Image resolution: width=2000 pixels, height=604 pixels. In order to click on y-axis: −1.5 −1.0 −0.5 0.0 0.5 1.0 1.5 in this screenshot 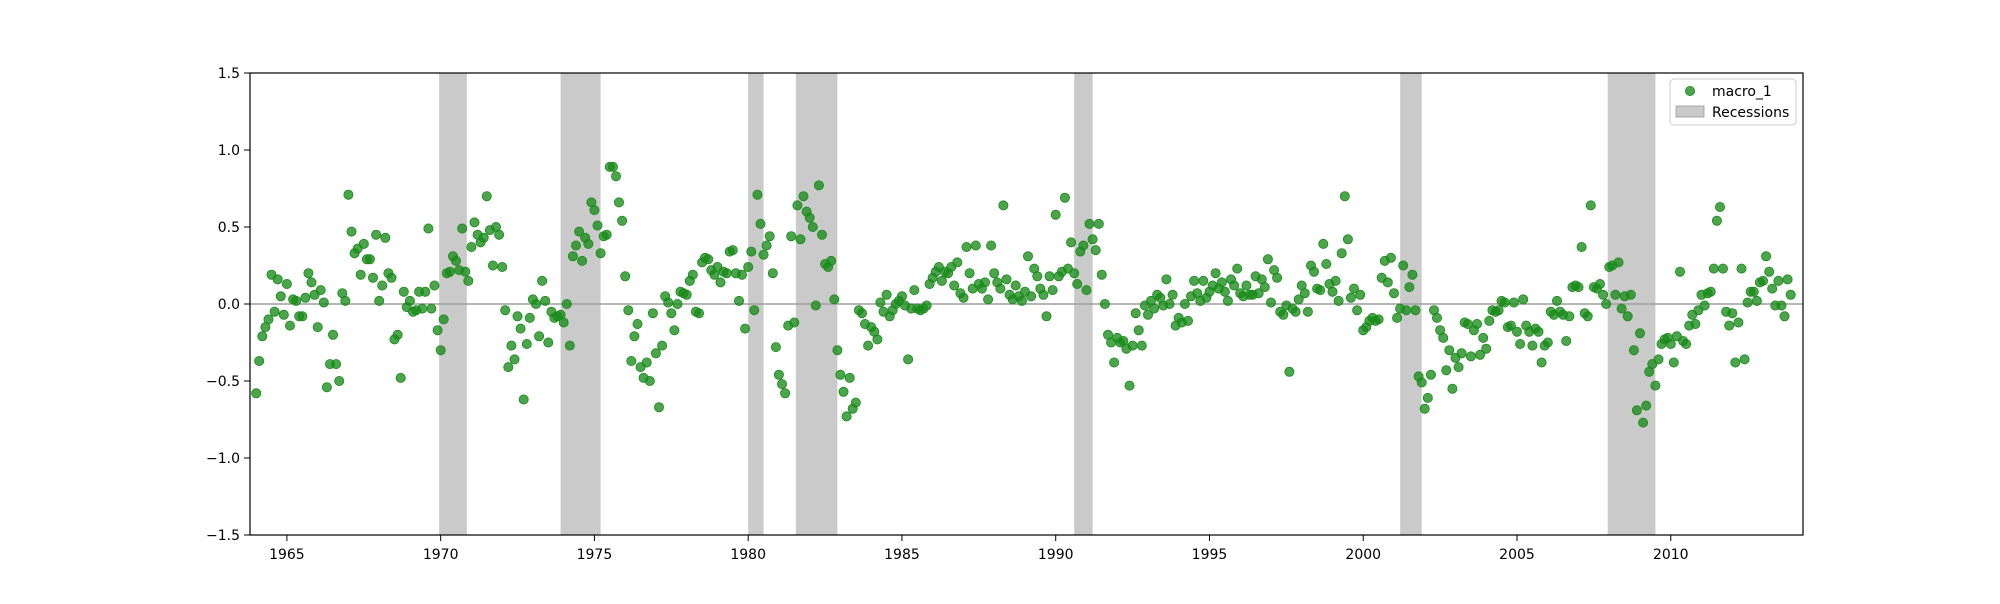, I will do `click(228, 305)`.